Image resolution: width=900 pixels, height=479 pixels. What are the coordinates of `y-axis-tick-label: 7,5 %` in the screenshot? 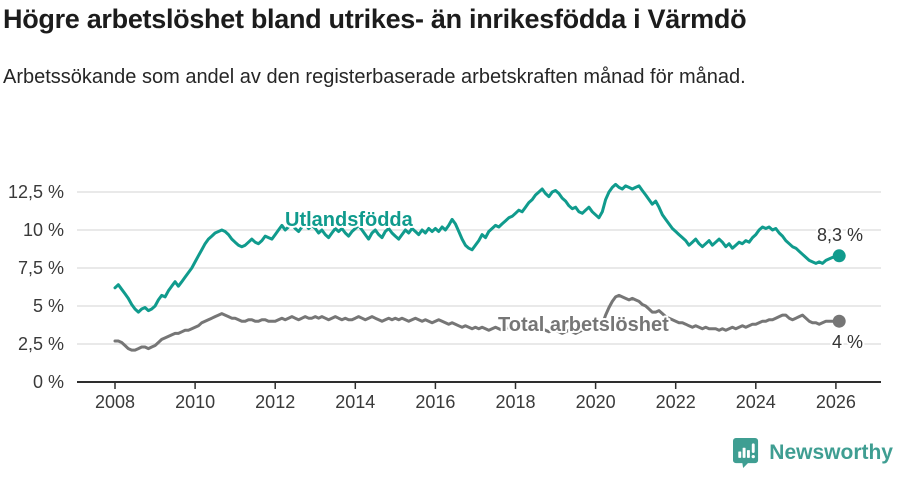 It's located at (41, 268).